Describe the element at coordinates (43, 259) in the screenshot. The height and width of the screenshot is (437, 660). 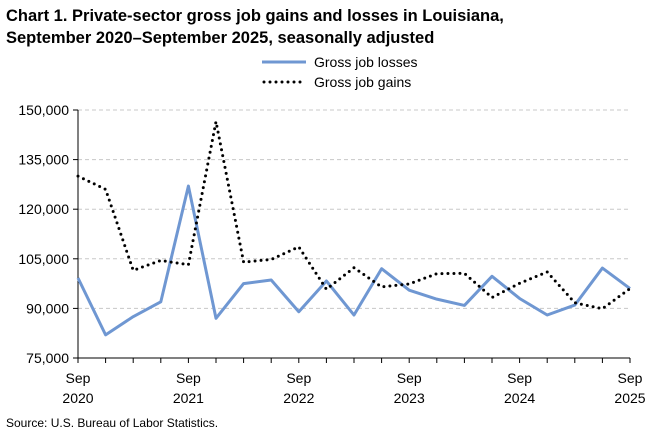
I see `y-tick-label: 105,000` at that location.